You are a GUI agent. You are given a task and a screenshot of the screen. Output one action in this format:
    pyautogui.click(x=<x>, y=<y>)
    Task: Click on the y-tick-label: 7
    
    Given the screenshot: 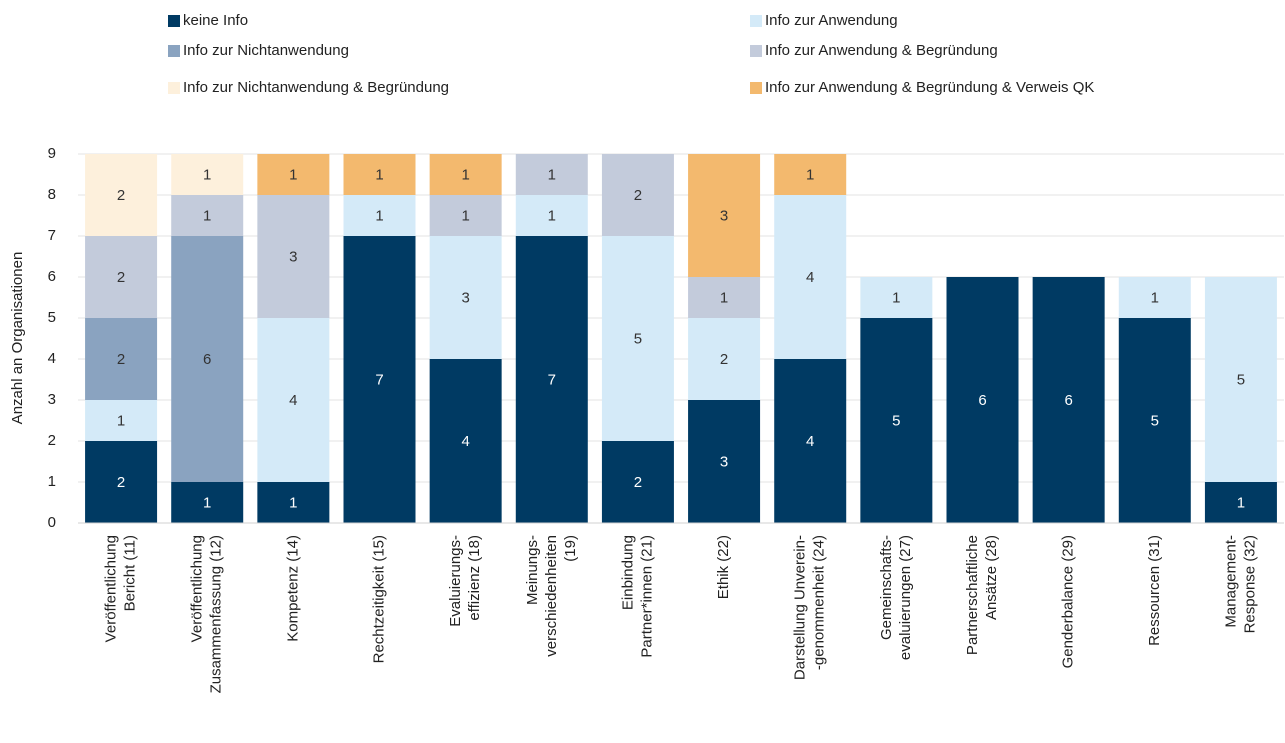 What is the action you would take?
    pyautogui.click(x=52, y=235)
    